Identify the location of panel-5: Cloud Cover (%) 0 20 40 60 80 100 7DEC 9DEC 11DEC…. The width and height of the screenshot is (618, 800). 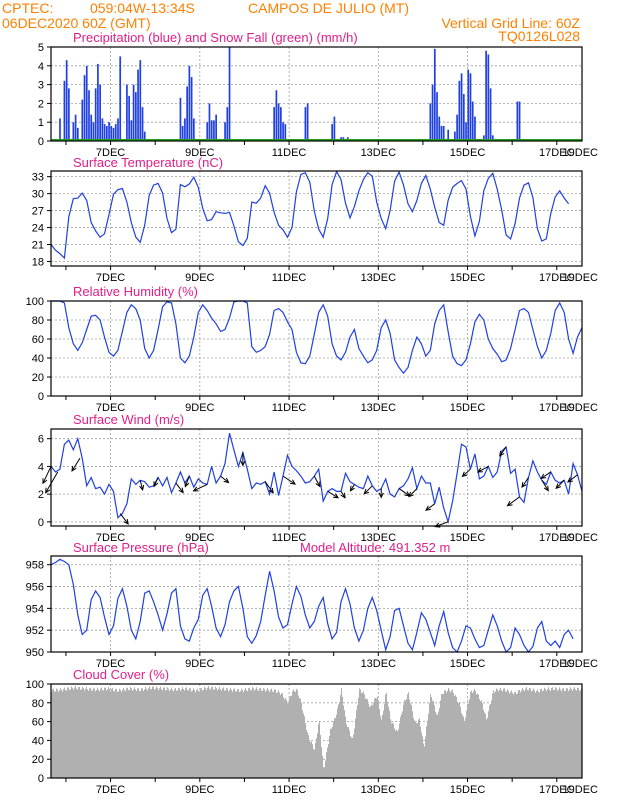
(312, 731).